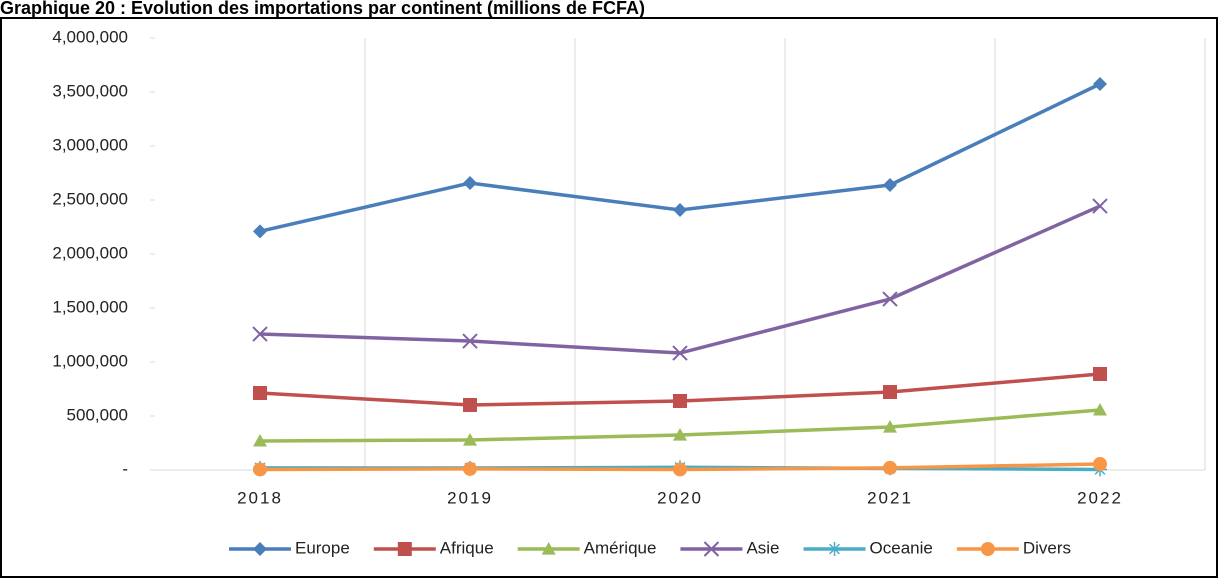  I want to click on y-tick-label: 3,000,000, so click(90, 144).